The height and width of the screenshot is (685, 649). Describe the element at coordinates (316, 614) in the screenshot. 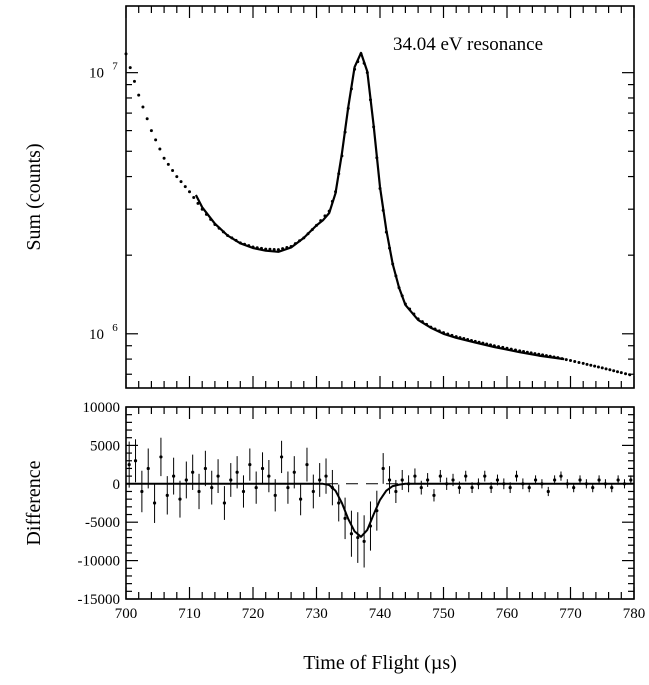

I see `x-tick-label-3: 730` at that location.